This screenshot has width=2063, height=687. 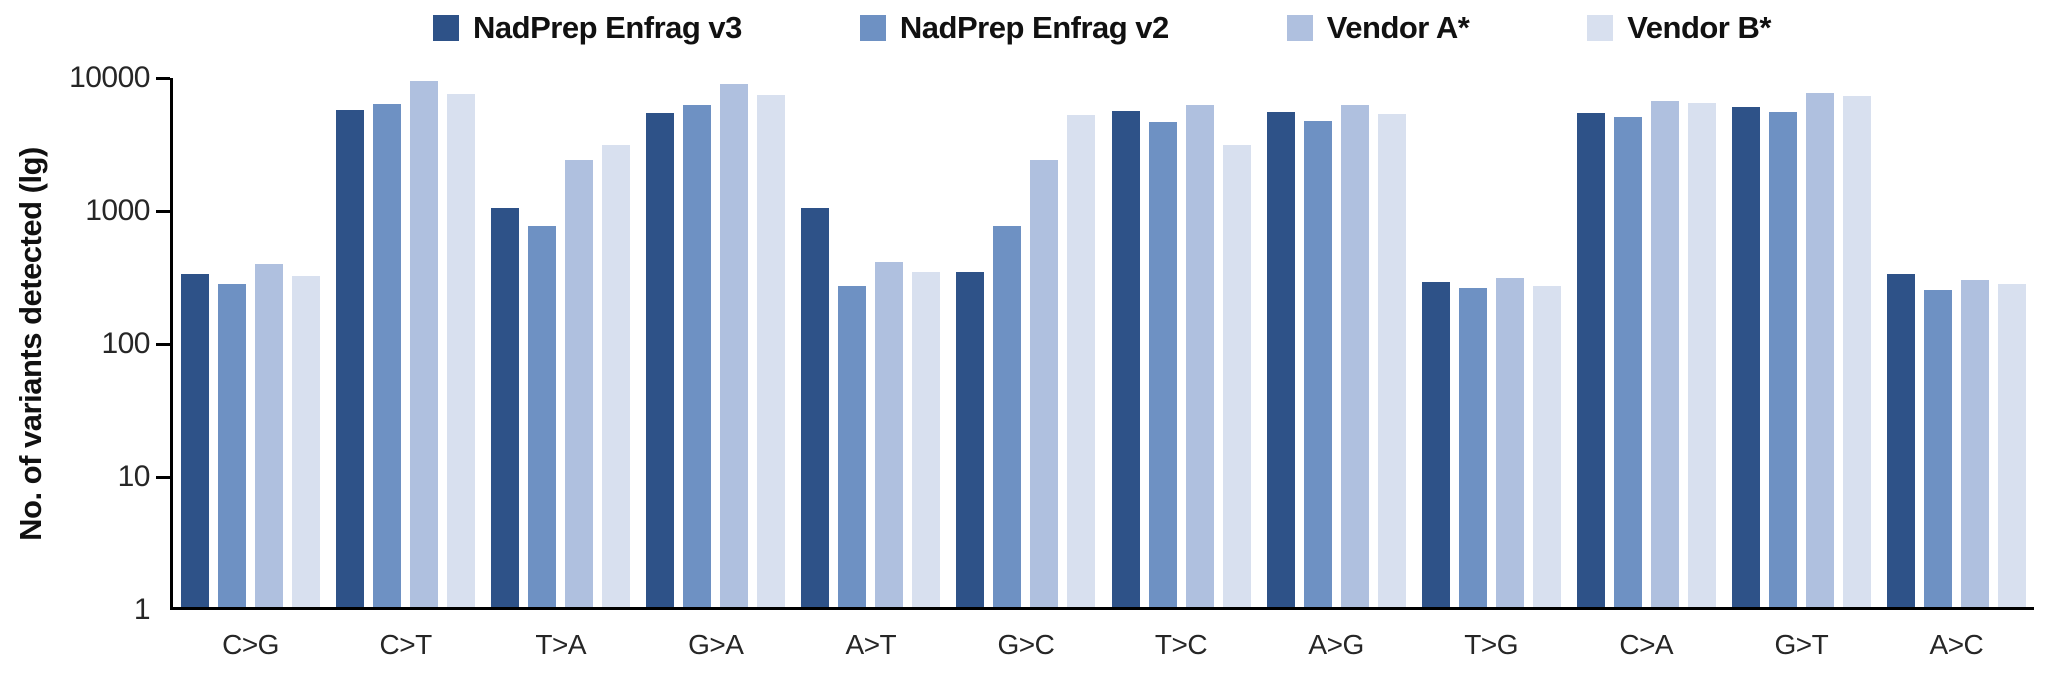 What do you see at coordinates (1398, 27) in the screenshot?
I see `legend-label: Vendor A*` at bounding box center [1398, 27].